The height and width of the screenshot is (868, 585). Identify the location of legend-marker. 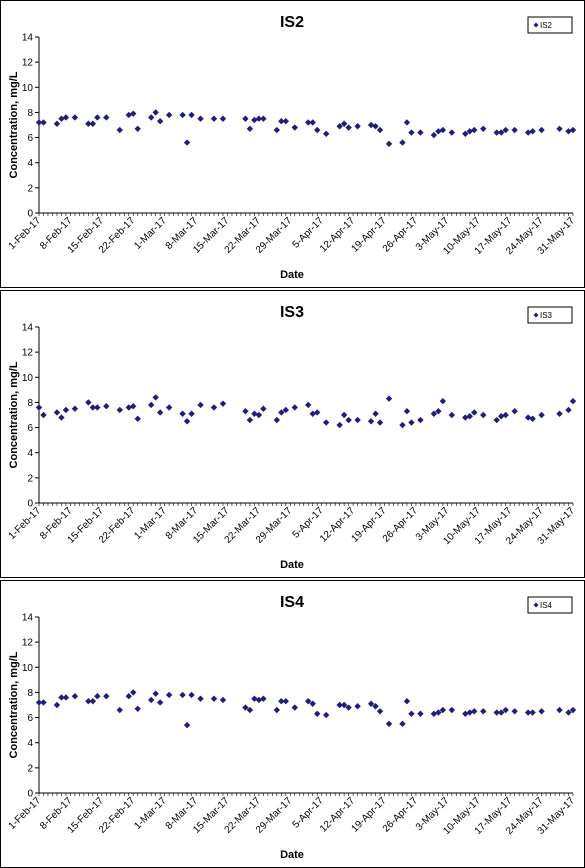
(536, 605).